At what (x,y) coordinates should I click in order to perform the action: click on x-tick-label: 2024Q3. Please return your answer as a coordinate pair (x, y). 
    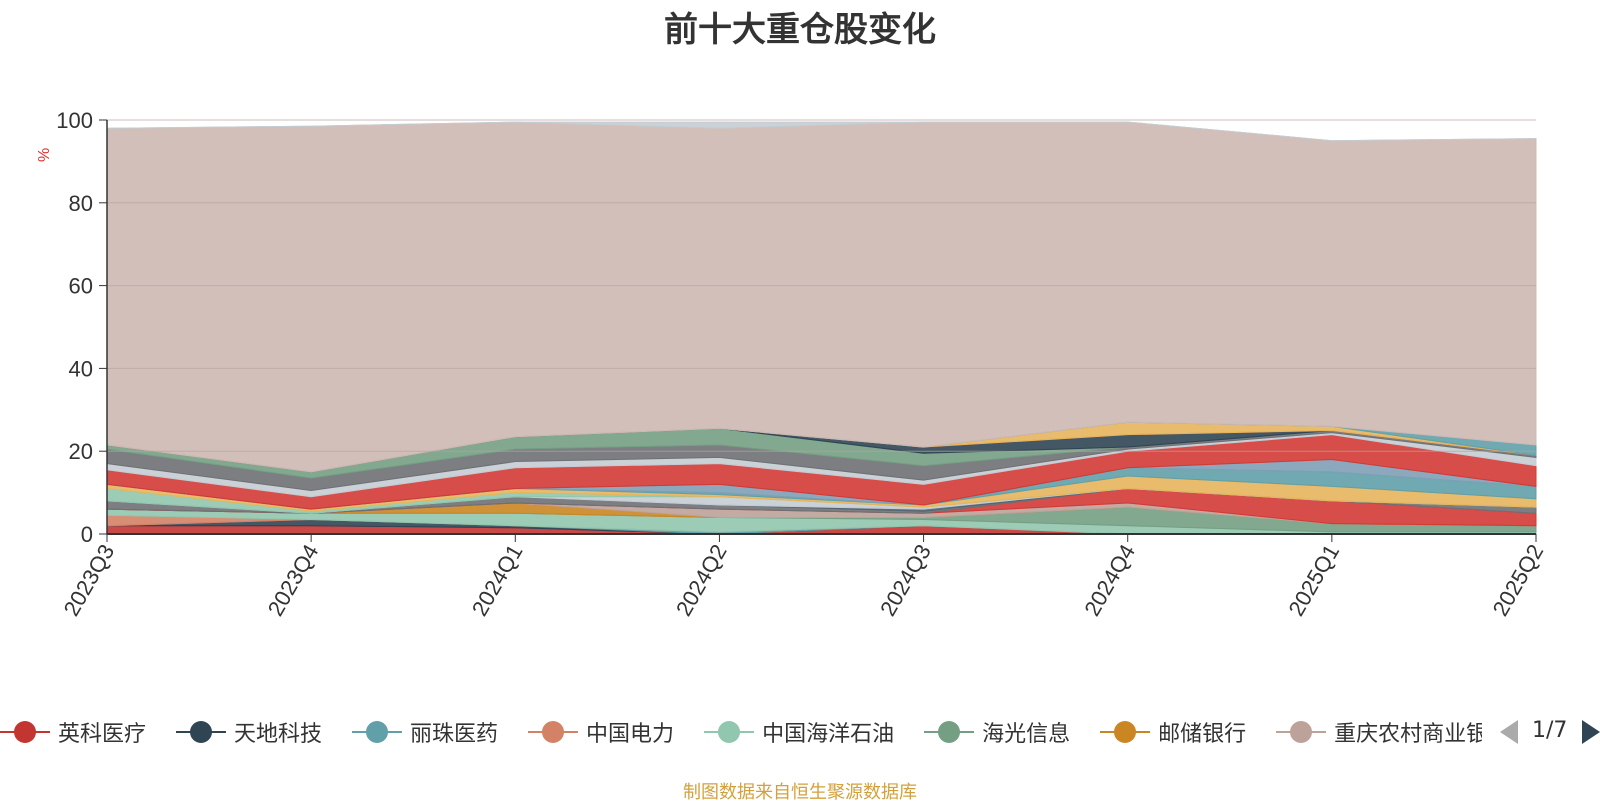
    Looking at the image, I should click on (905, 580).